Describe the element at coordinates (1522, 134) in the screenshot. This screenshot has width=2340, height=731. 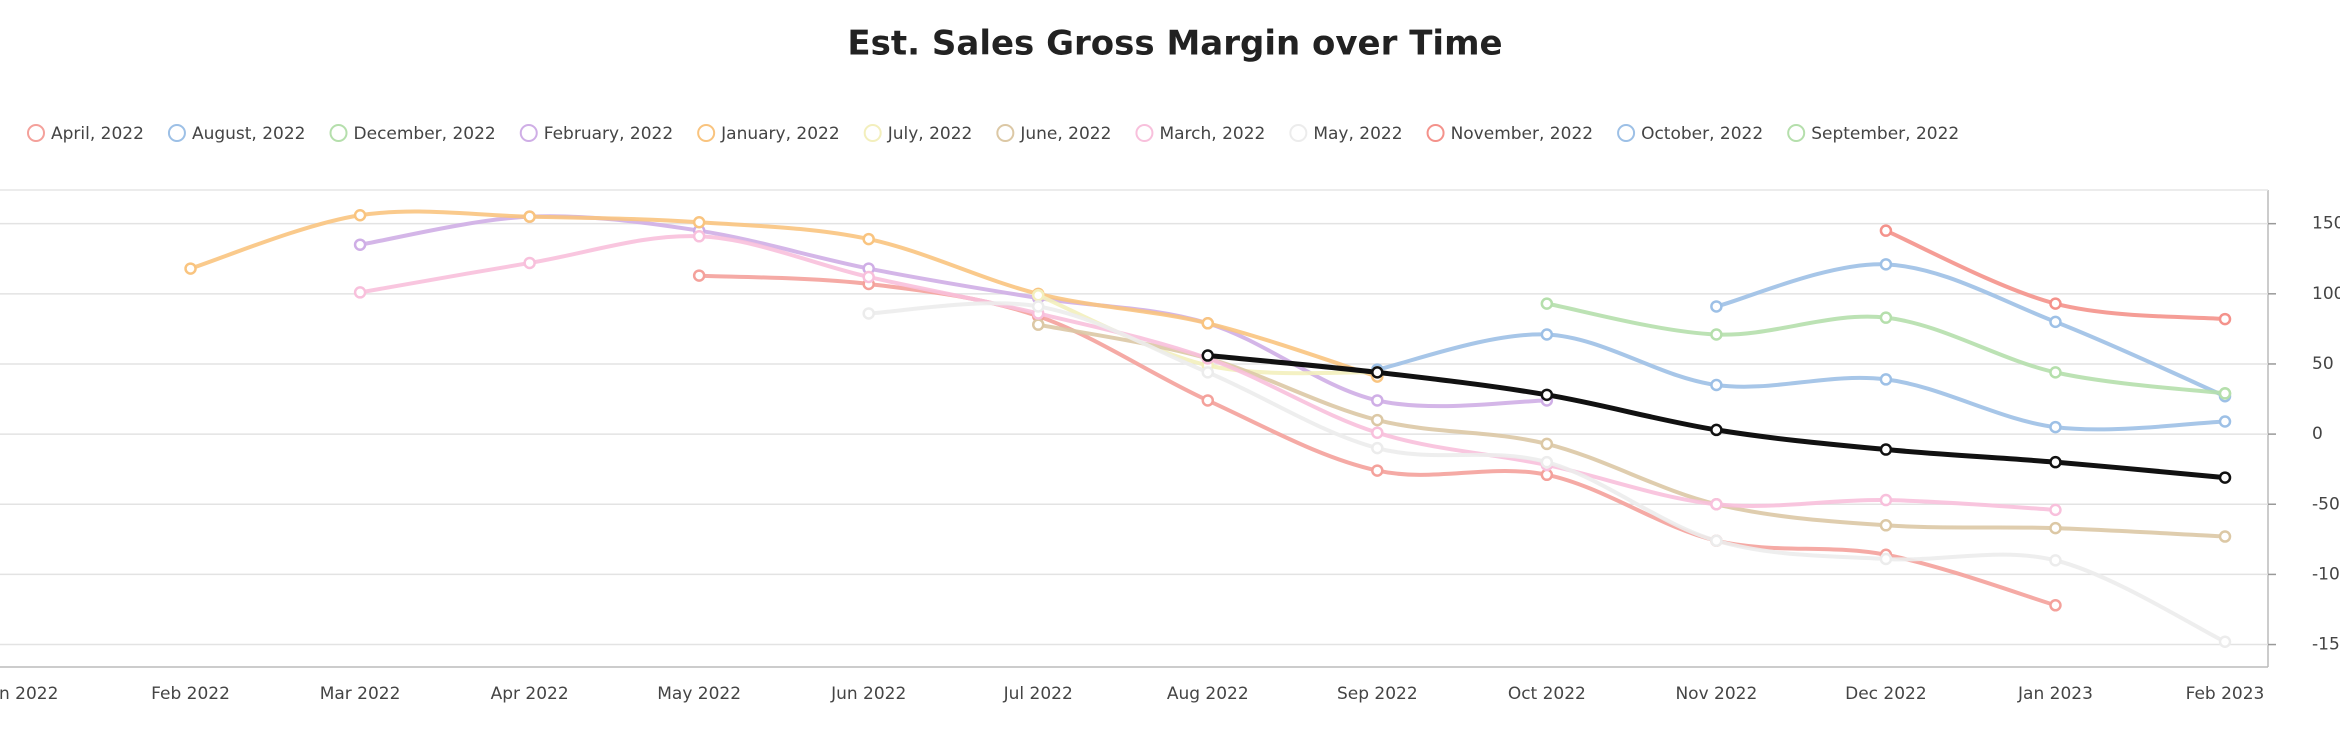
I see `legend-label: November, 2022` at that location.